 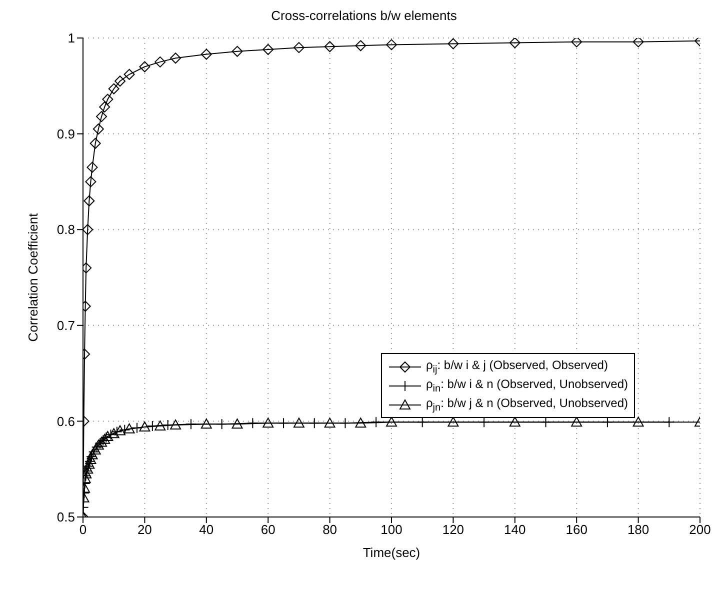 I want to click on x-tick-label: 180, so click(x=638, y=530).